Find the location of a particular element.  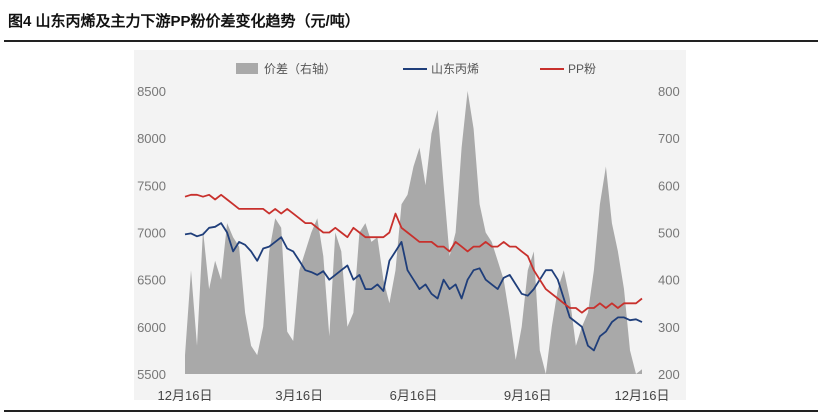

y-right-tick-label: 200 is located at coordinates (669, 374).